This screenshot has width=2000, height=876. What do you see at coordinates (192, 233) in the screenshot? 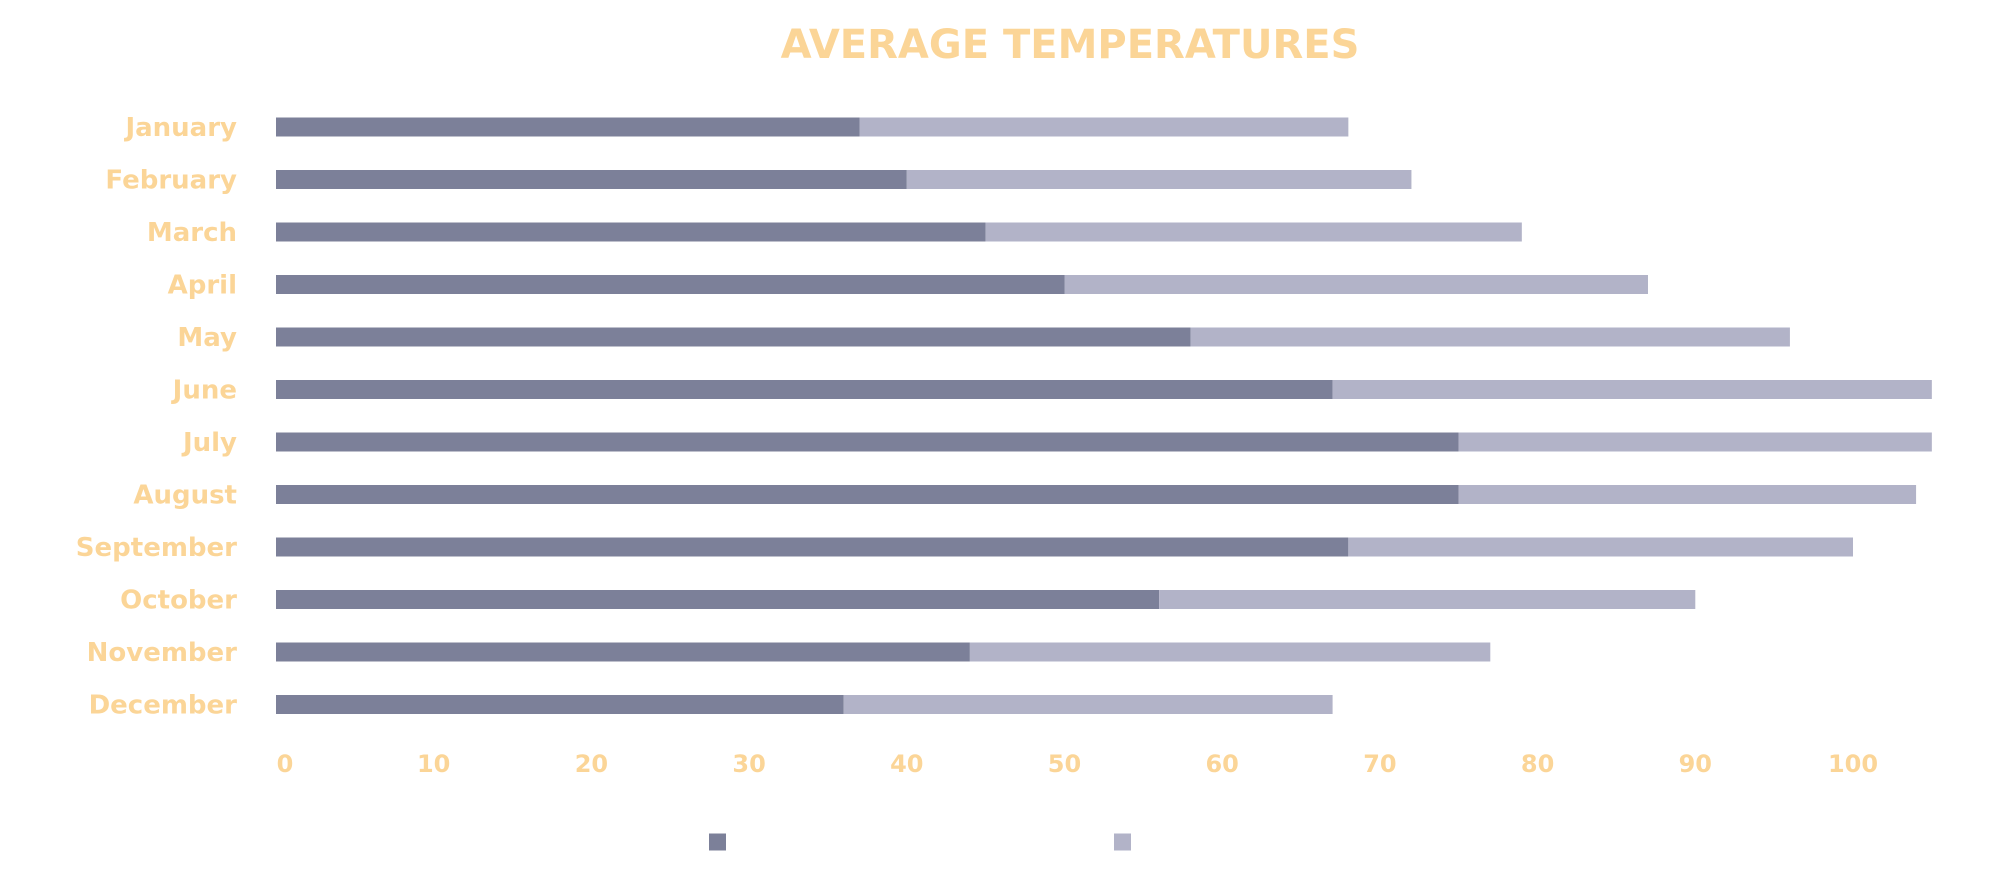
I see `category-label-march: March` at bounding box center [192, 233].